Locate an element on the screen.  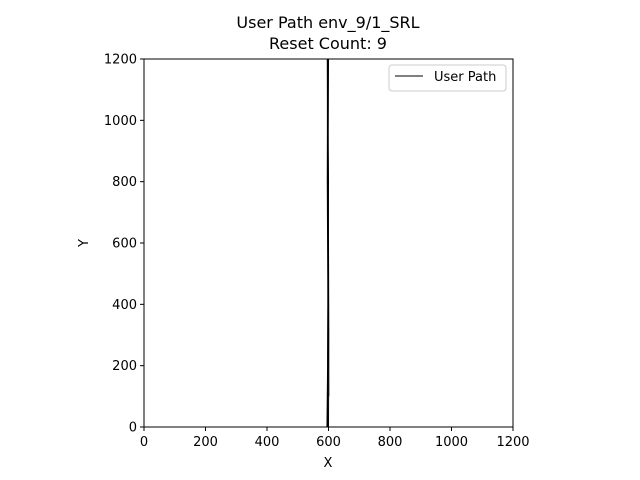
y-axis-label: Y is located at coordinates (84, 243).